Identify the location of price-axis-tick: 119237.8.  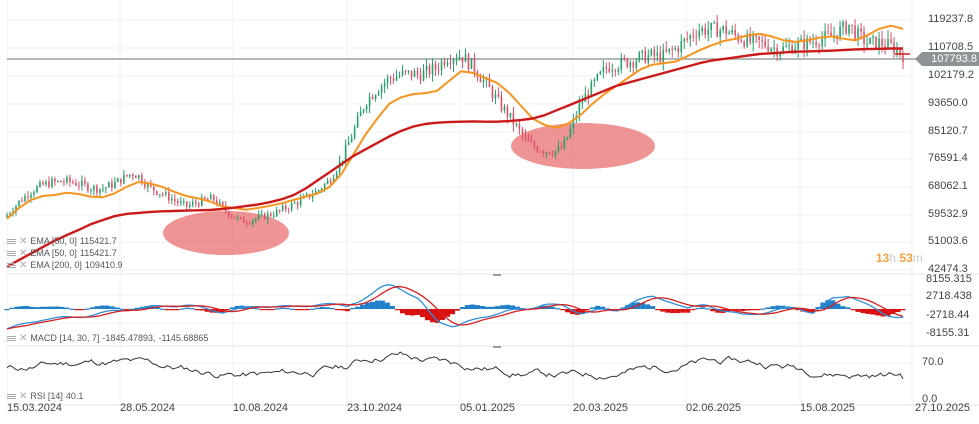
(951, 19).